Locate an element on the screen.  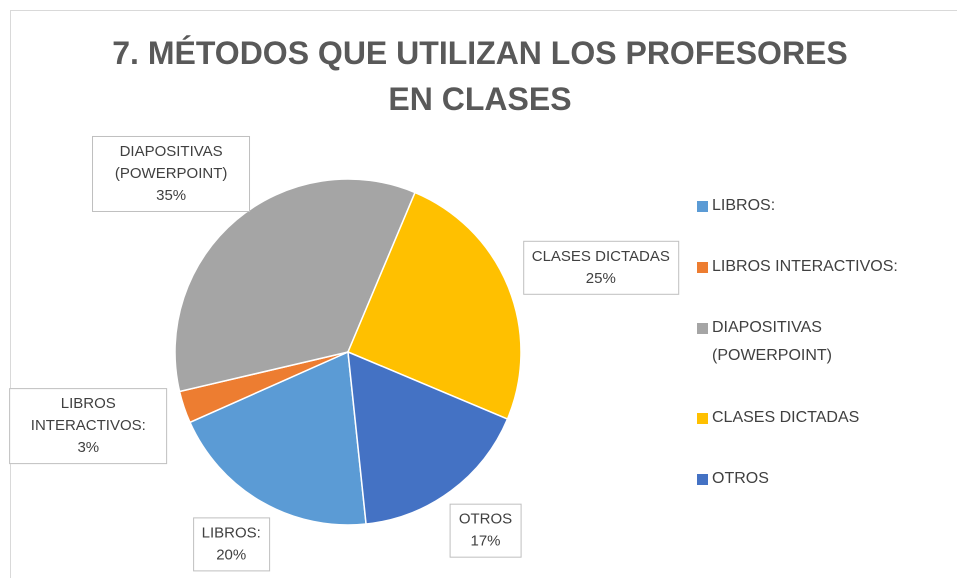
data-label: LIBROS: 20% is located at coordinates (231, 544).